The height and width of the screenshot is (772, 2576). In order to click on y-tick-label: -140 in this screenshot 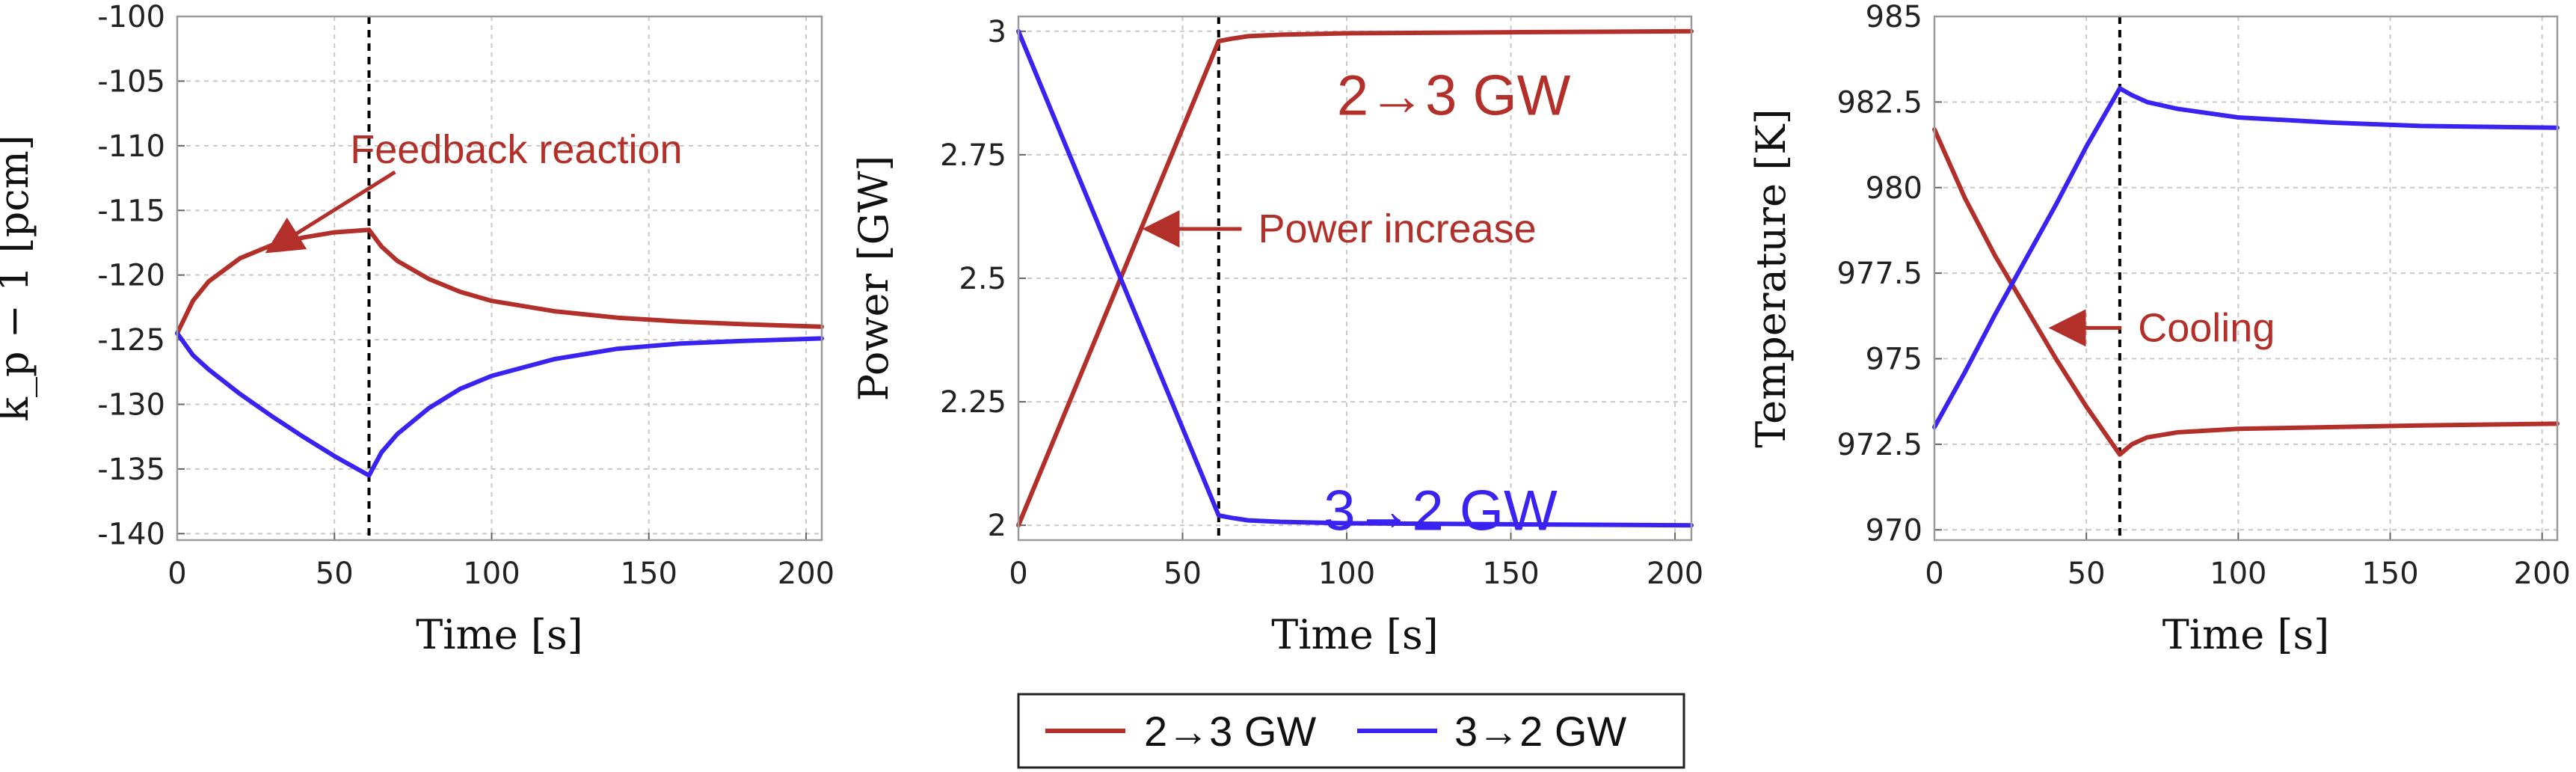, I will do `click(131, 534)`.